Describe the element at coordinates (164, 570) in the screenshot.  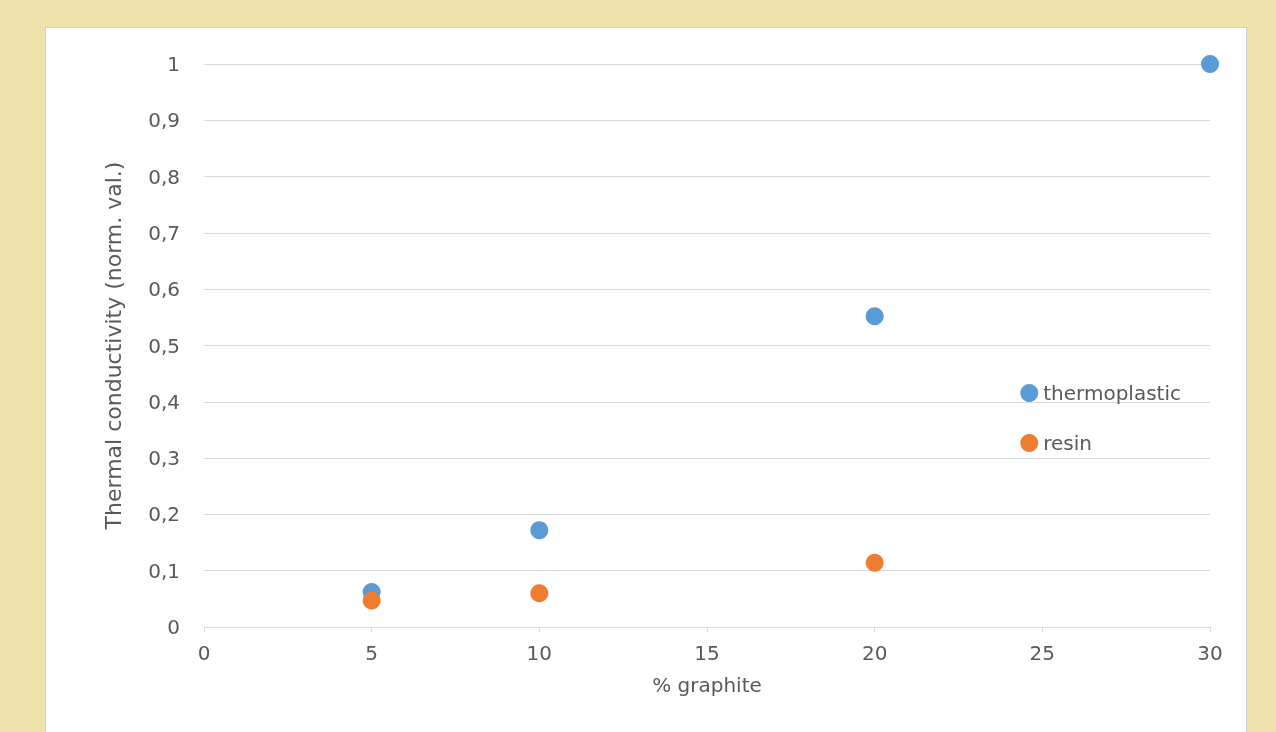
I see `y-tick-label: 0,1` at that location.